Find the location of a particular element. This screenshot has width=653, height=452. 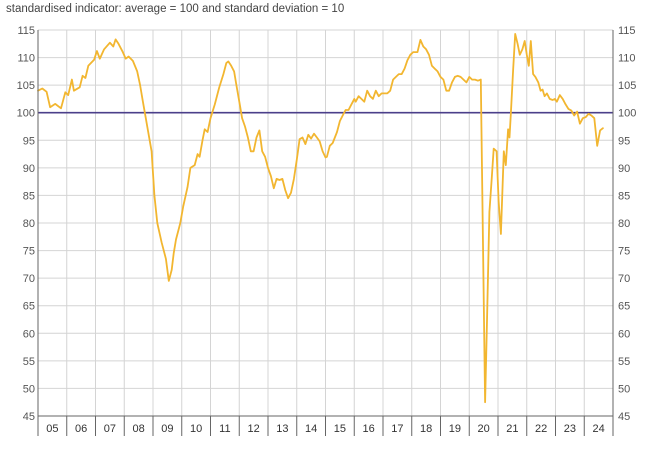

x-tick-label: 06 is located at coordinates (81, 429).